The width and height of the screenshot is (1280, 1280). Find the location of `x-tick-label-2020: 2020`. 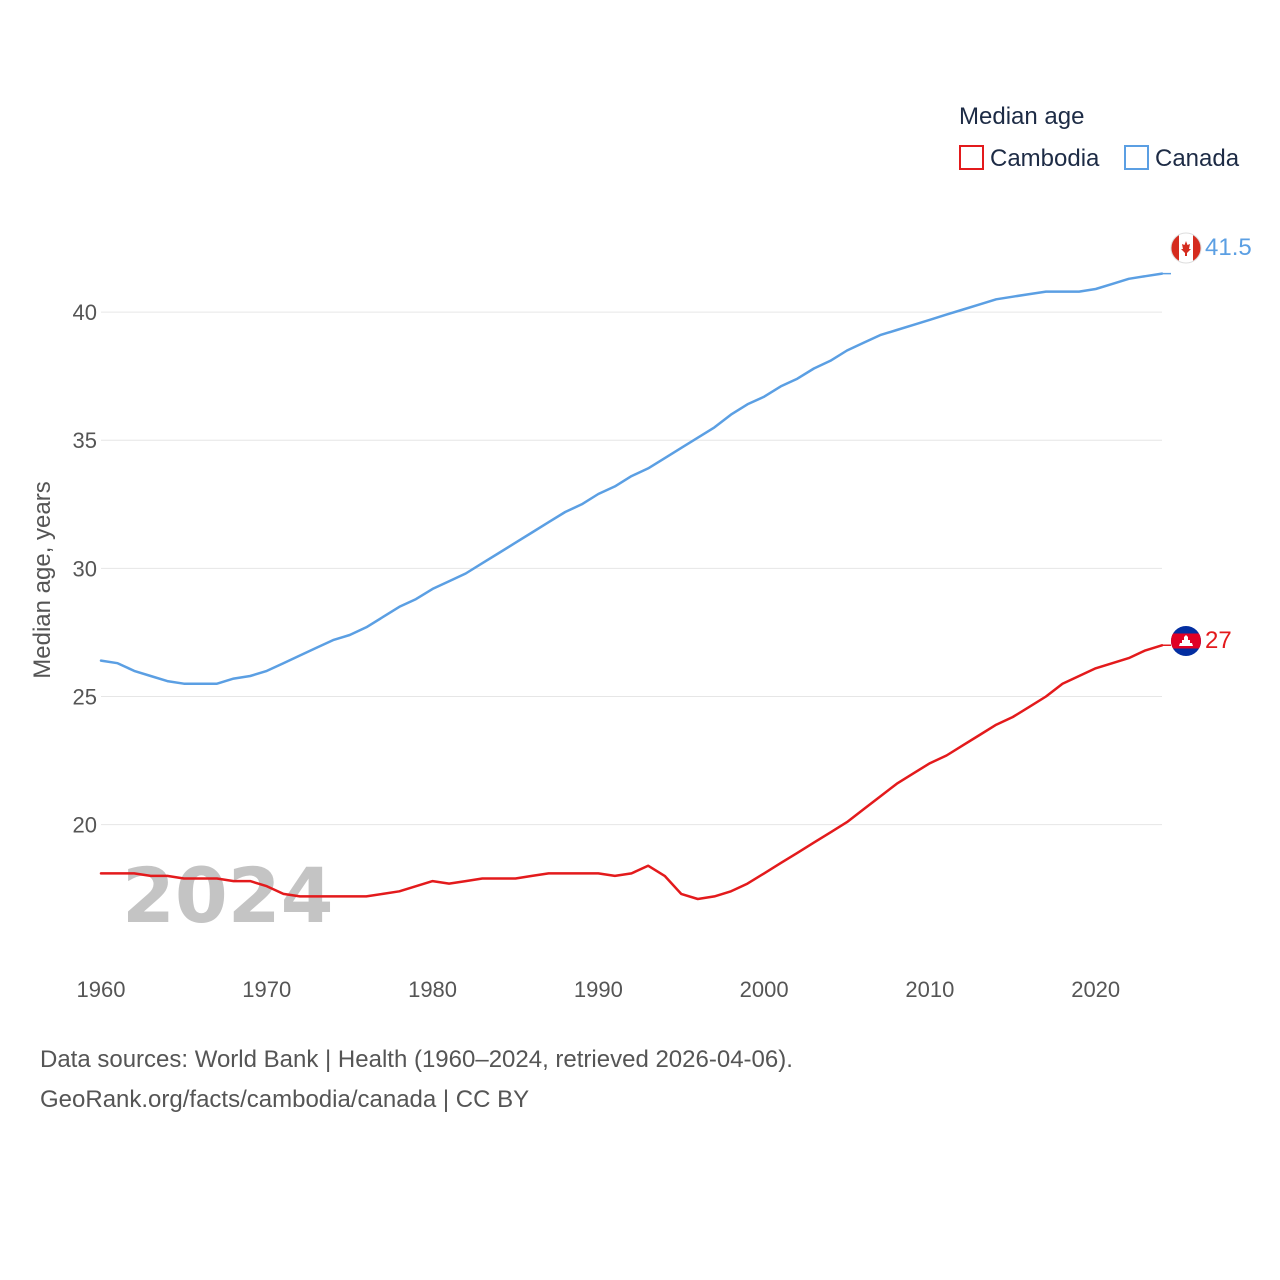

x-tick-label-2020: 2020 is located at coordinates (1095, 989).